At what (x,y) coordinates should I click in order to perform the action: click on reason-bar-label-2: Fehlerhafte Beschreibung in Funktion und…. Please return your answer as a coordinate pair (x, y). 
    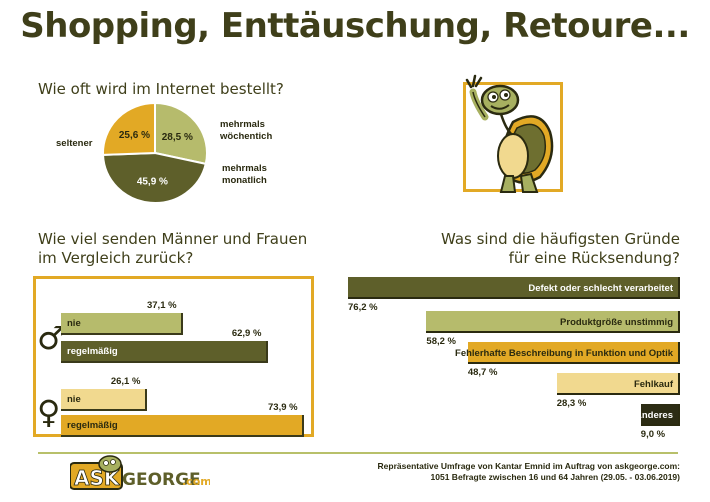
    Looking at the image, I should click on (564, 353).